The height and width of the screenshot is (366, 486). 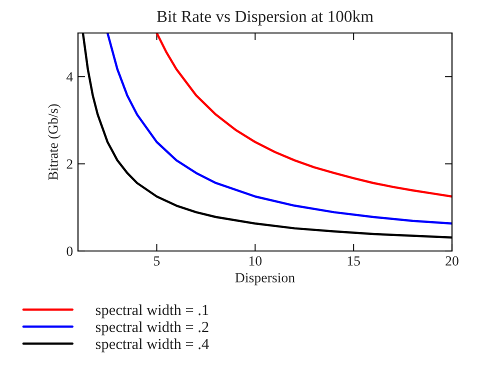 I want to click on legend-label: spectral width = .4, so click(x=152, y=345).